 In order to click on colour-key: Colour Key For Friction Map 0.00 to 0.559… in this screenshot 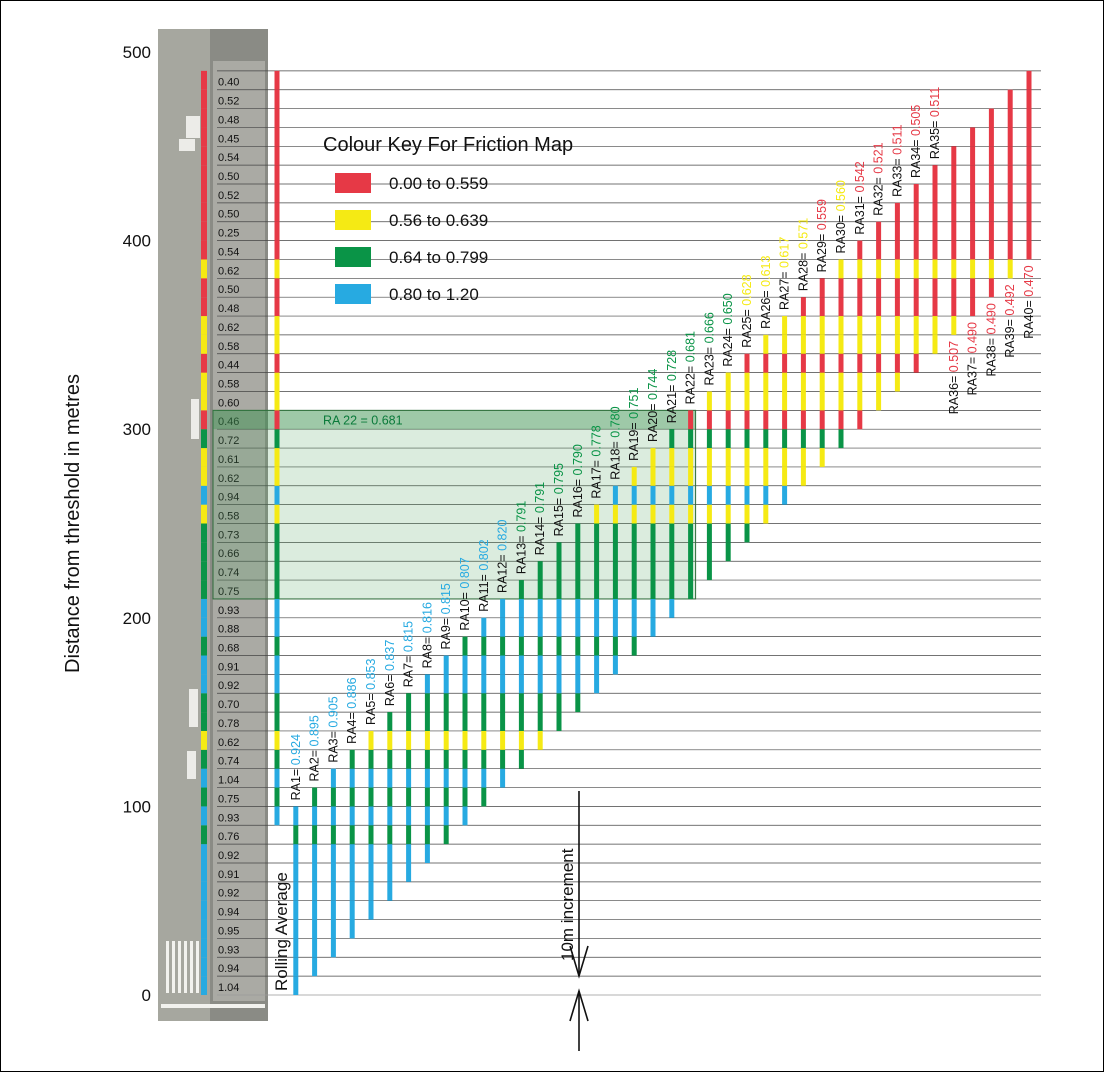, I will do `click(448, 219)`.